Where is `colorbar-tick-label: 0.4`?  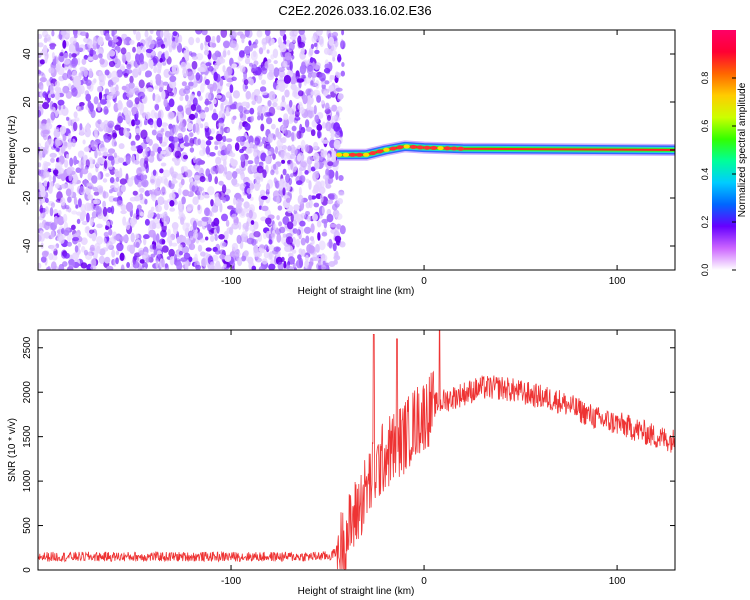 colorbar-tick-label: 0.4 is located at coordinates (705, 174).